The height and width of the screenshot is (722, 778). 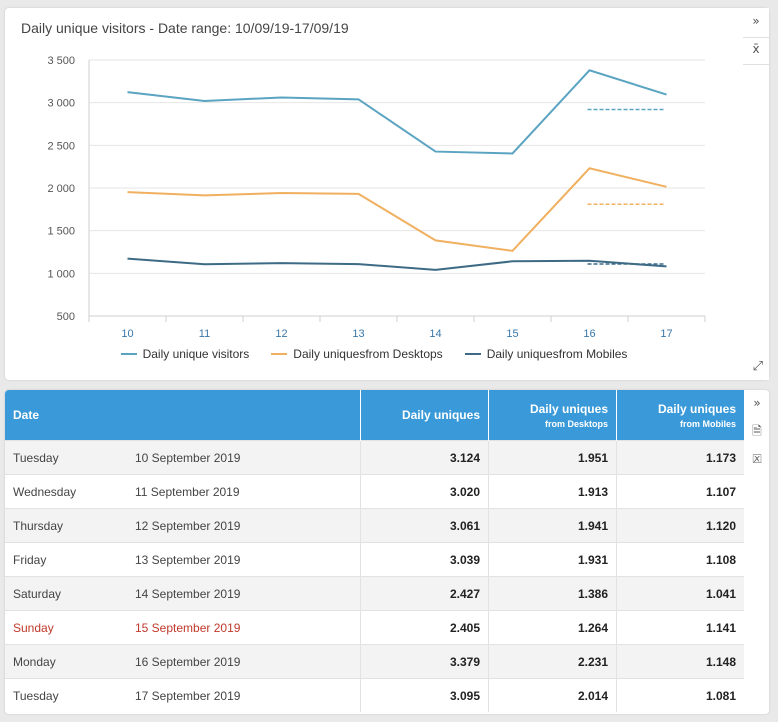 What do you see at coordinates (424, 559) in the screenshot?
I see `uniques-cell: 3.039` at bounding box center [424, 559].